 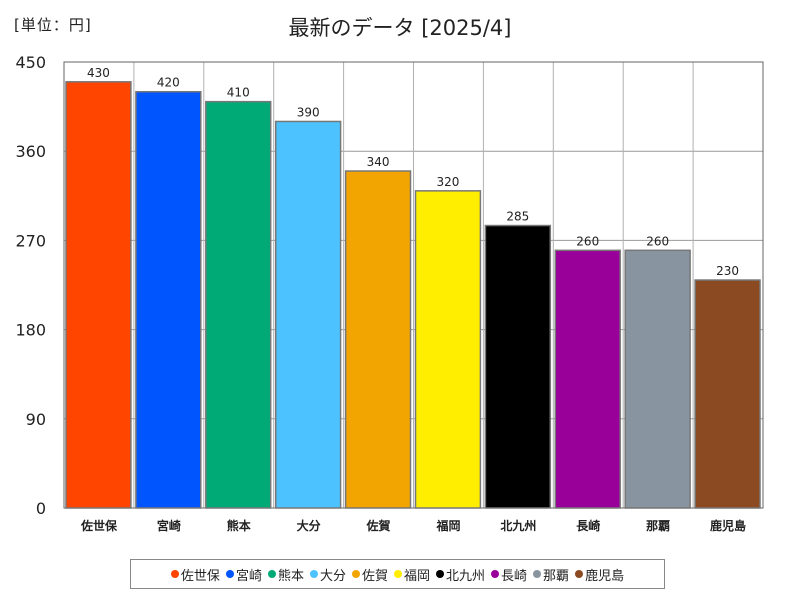 I want to click on legend-label: 北九州, so click(x=466, y=576).